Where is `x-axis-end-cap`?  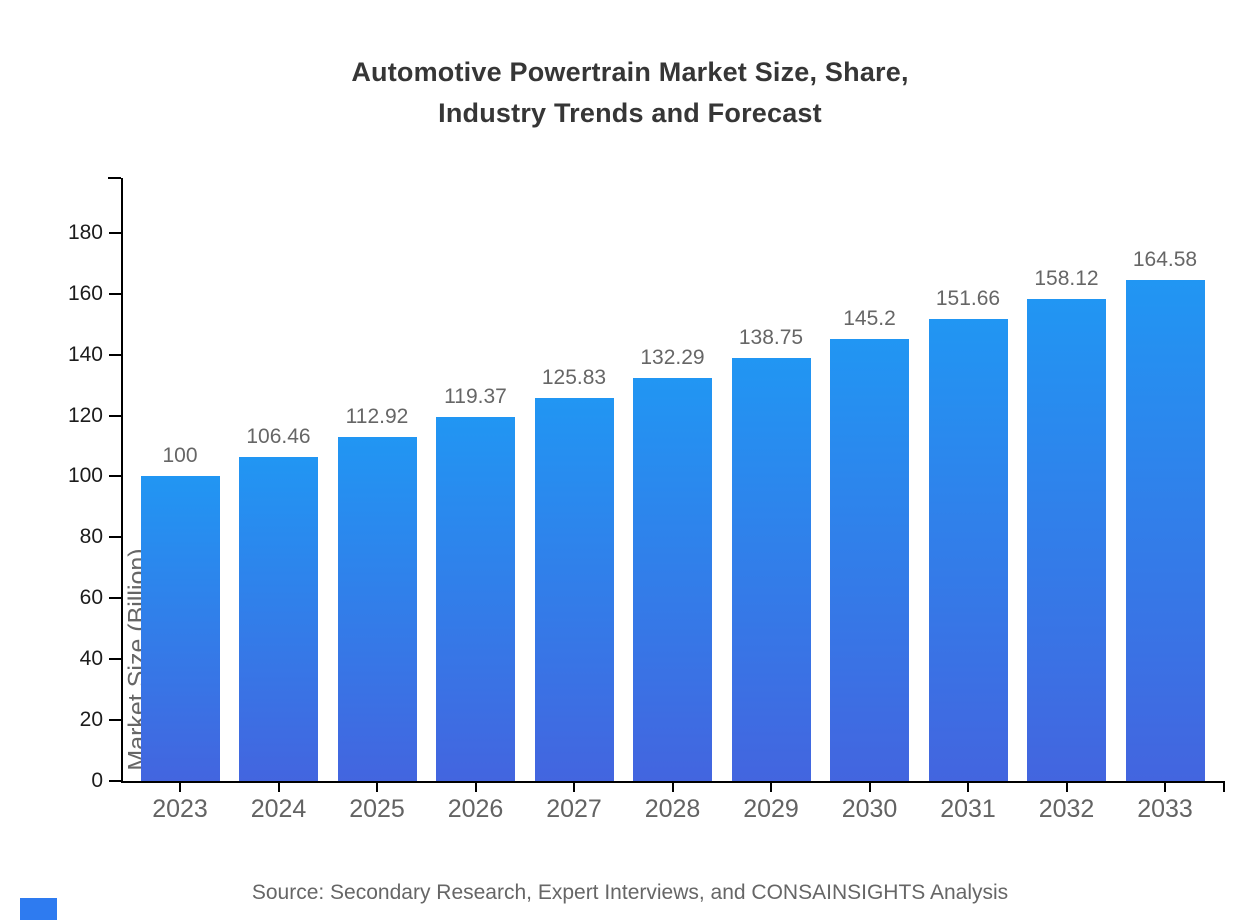
x-axis-end-cap is located at coordinates (1224, 786).